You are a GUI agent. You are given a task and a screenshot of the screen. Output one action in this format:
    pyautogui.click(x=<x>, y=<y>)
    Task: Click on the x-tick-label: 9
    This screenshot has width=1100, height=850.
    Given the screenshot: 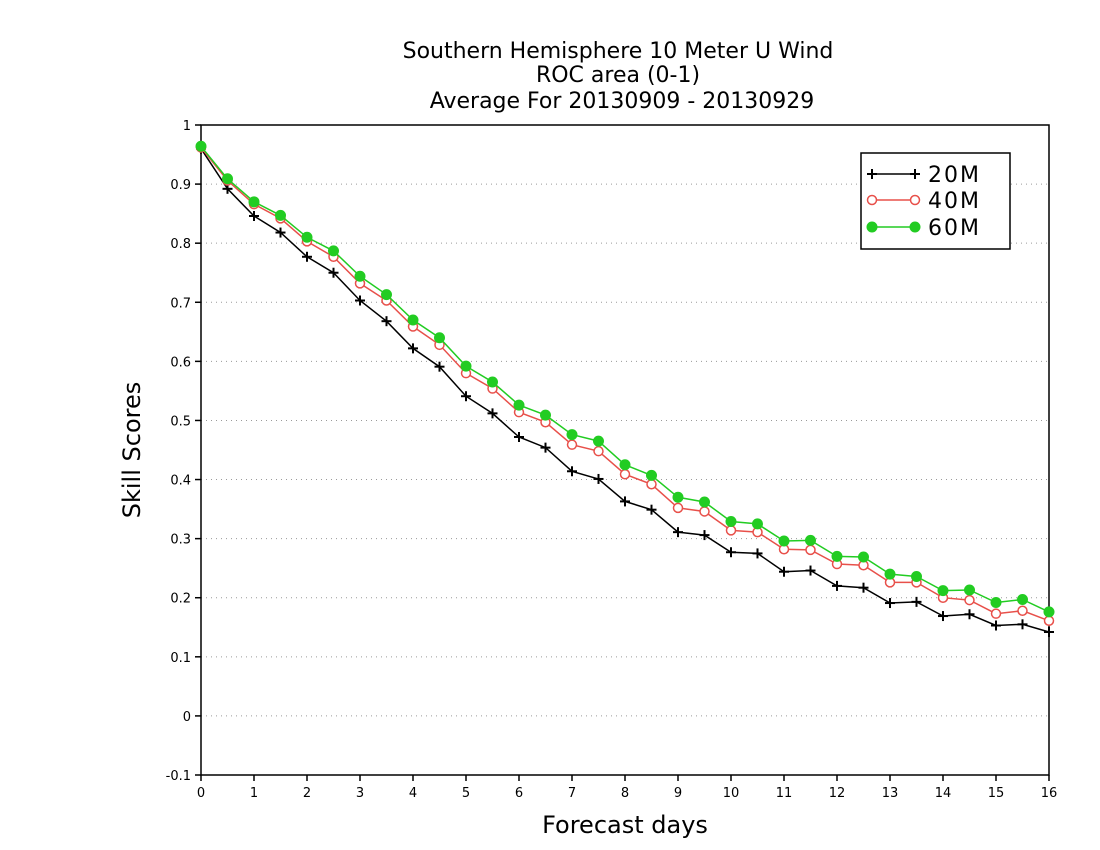 What is the action you would take?
    pyautogui.click(x=678, y=793)
    